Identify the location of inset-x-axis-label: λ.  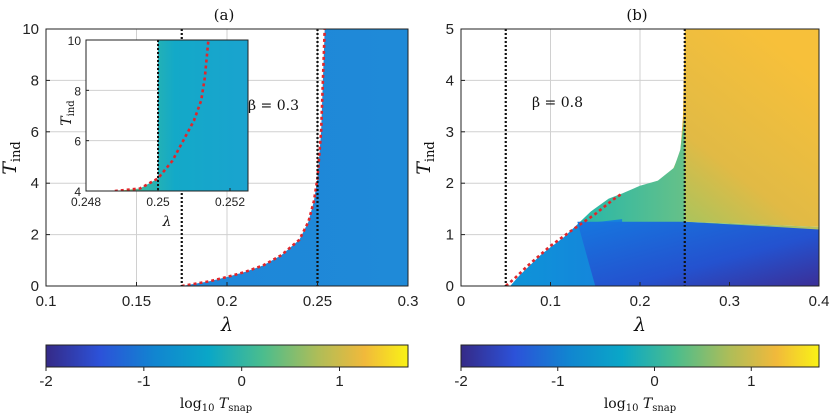
(167, 222).